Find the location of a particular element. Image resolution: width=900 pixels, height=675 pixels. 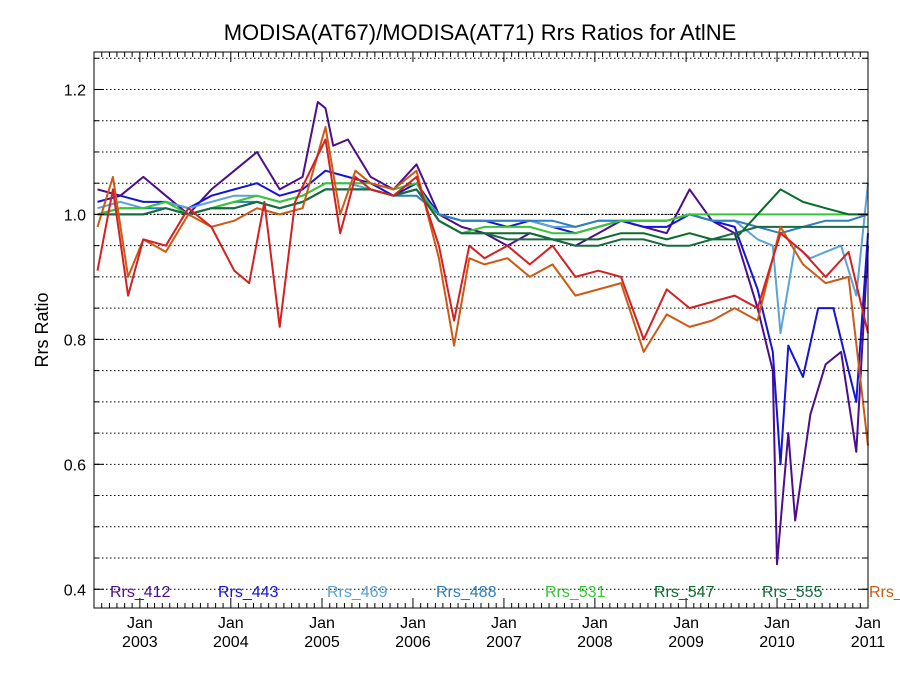

x-tick-year-label: 2004 is located at coordinates (231, 642).